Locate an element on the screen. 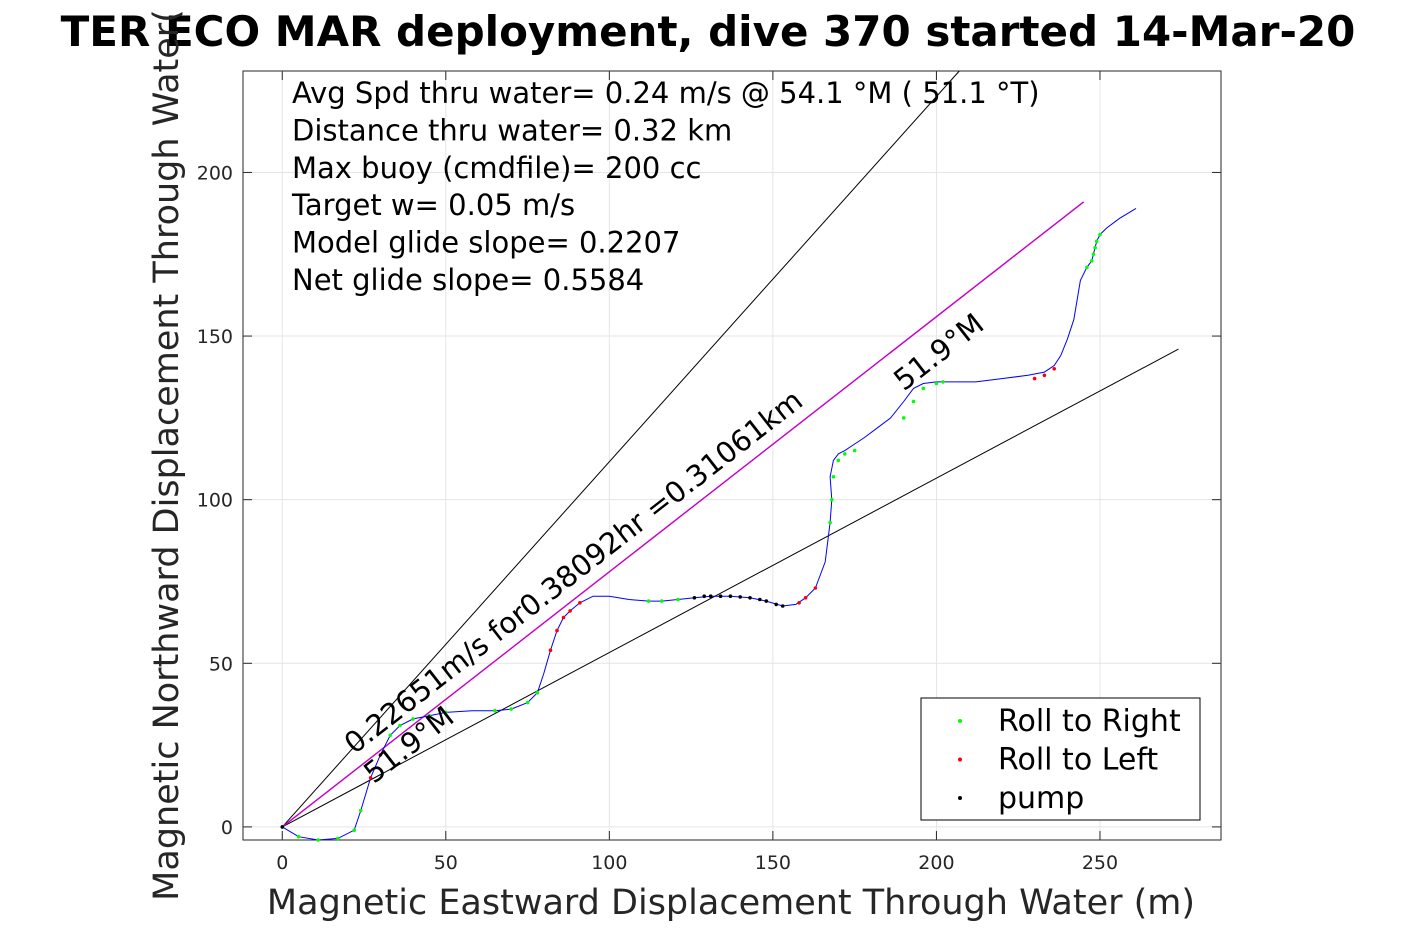 This screenshot has height=945, width=1417. legend-box is located at coordinates (1060, 759).